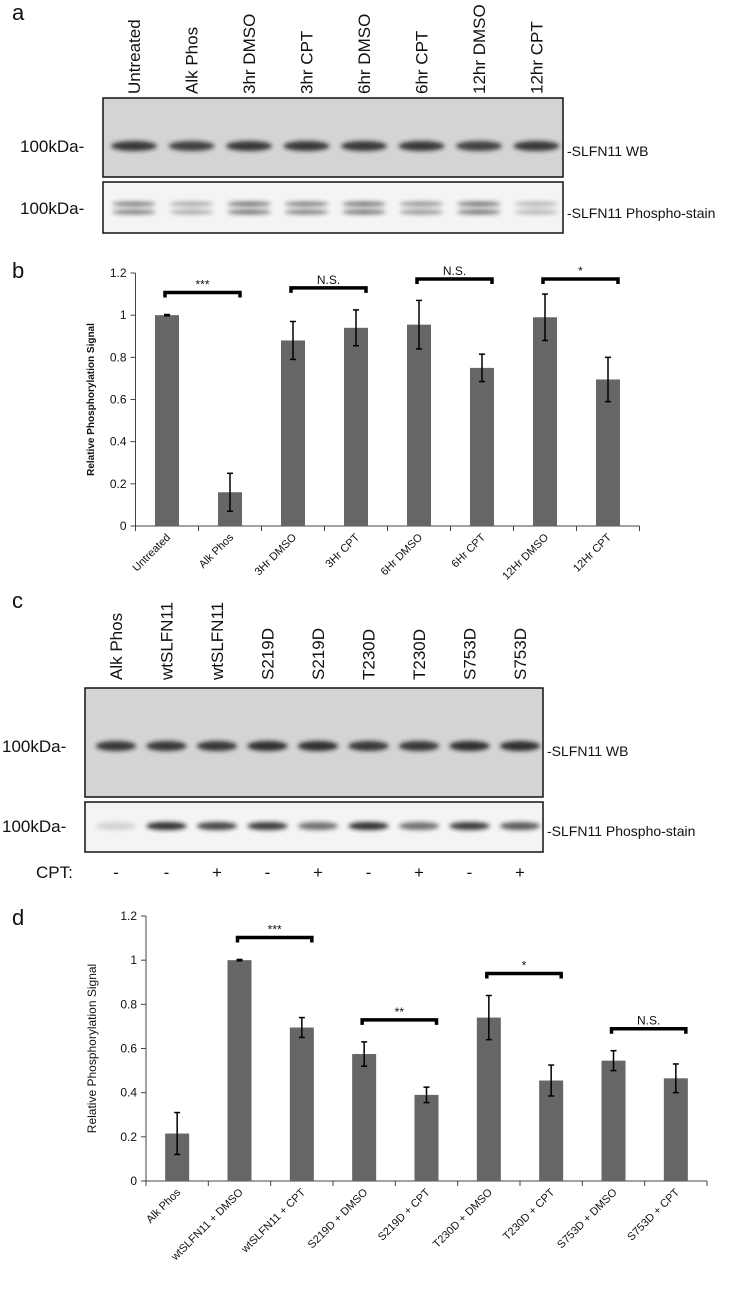 The height and width of the screenshot is (1297, 745). What do you see at coordinates (276, 554) in the screenshot?
I see `x-tick-label: 3Hr DMSO` at bounding box center [276, 554].